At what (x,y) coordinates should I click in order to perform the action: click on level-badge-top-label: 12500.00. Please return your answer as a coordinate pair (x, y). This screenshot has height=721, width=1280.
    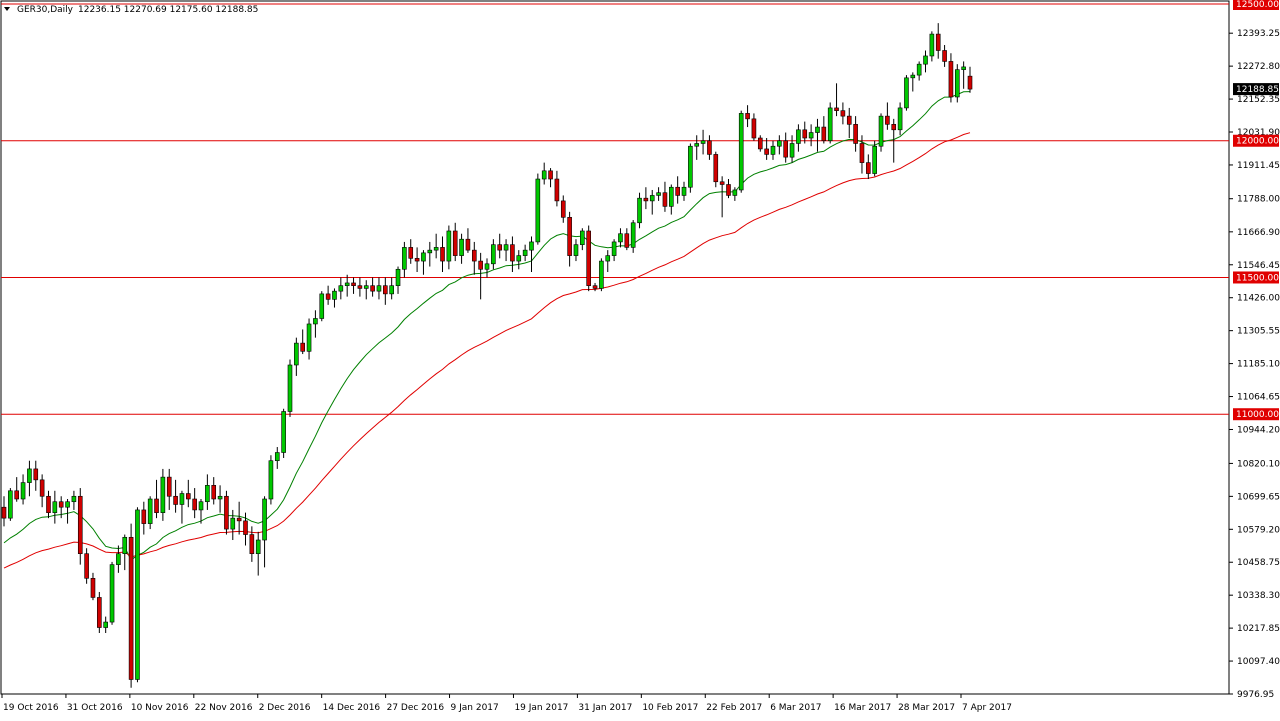
    Looking at the image, I should click on (1257, 5).